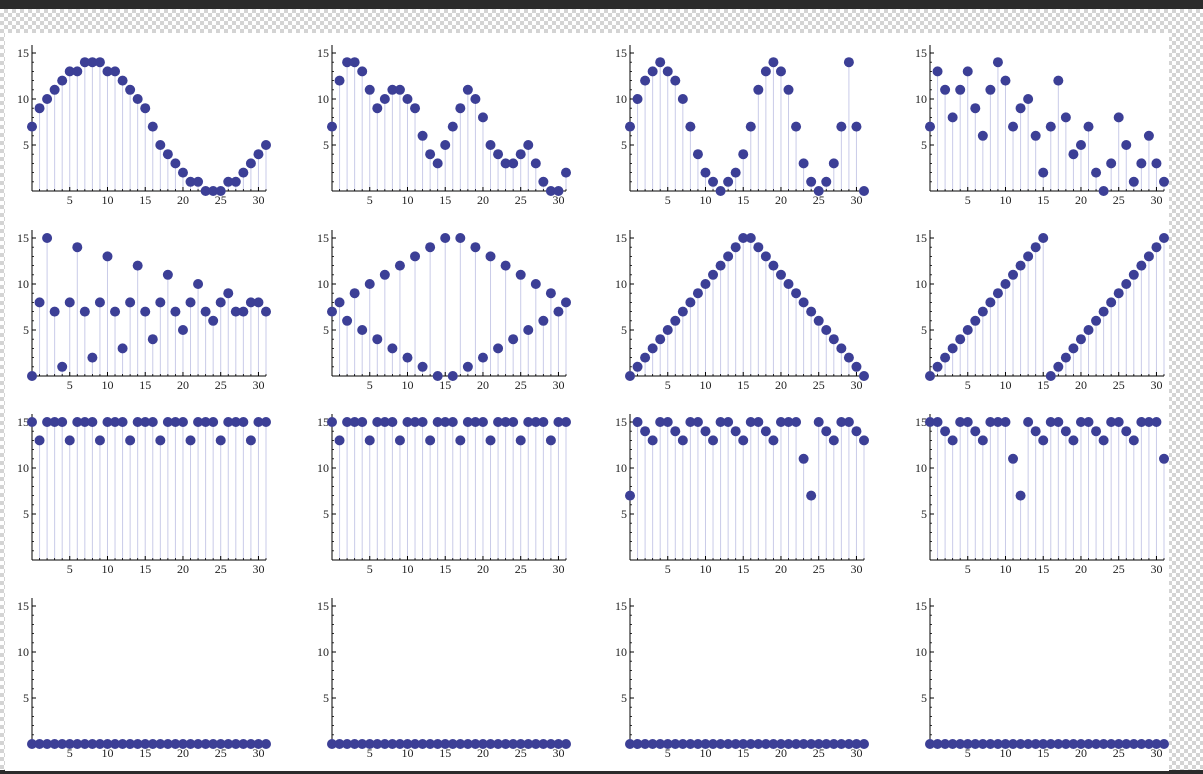 The height and width of the screenshot is (774, 1203). Describe the element at coordinates (449, 307) in the screenshot. I see `stem-lines` at that location.